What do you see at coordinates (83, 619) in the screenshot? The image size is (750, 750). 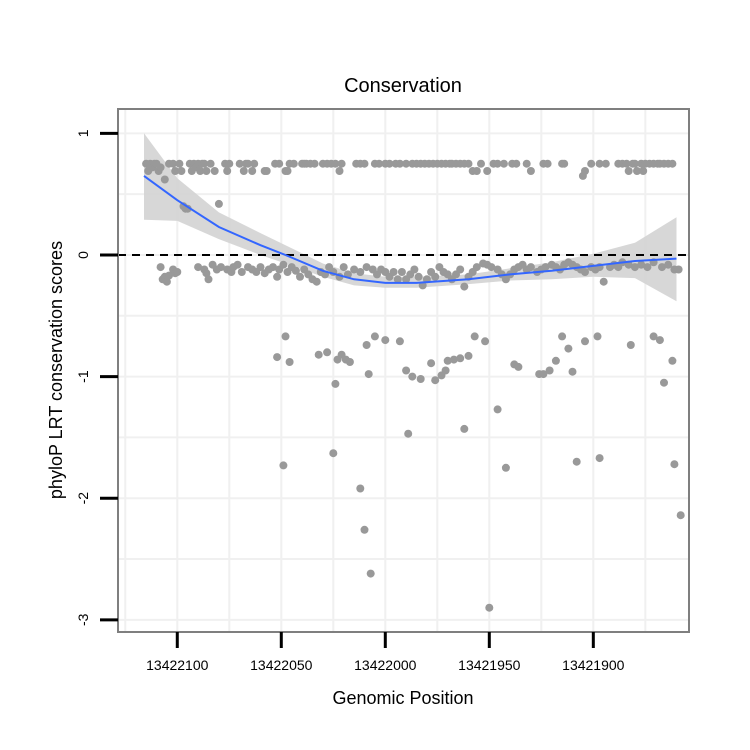 I see `y-tick-label: -3` at bounding box center [83, 619].